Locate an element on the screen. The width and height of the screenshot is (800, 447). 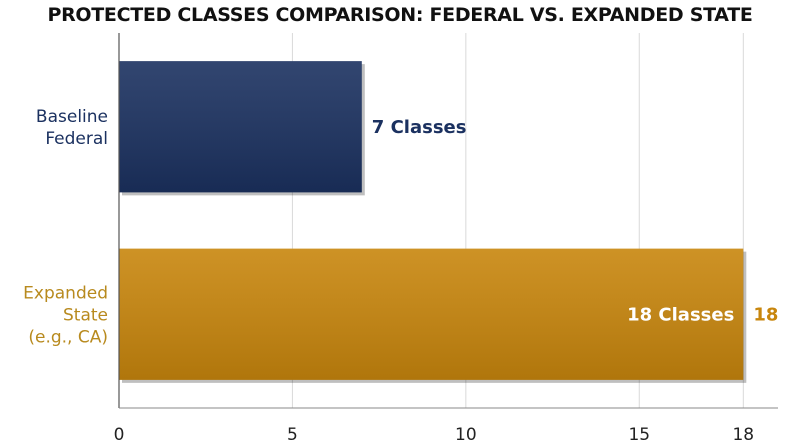
category-label: State is located at coordinates (85, 315).